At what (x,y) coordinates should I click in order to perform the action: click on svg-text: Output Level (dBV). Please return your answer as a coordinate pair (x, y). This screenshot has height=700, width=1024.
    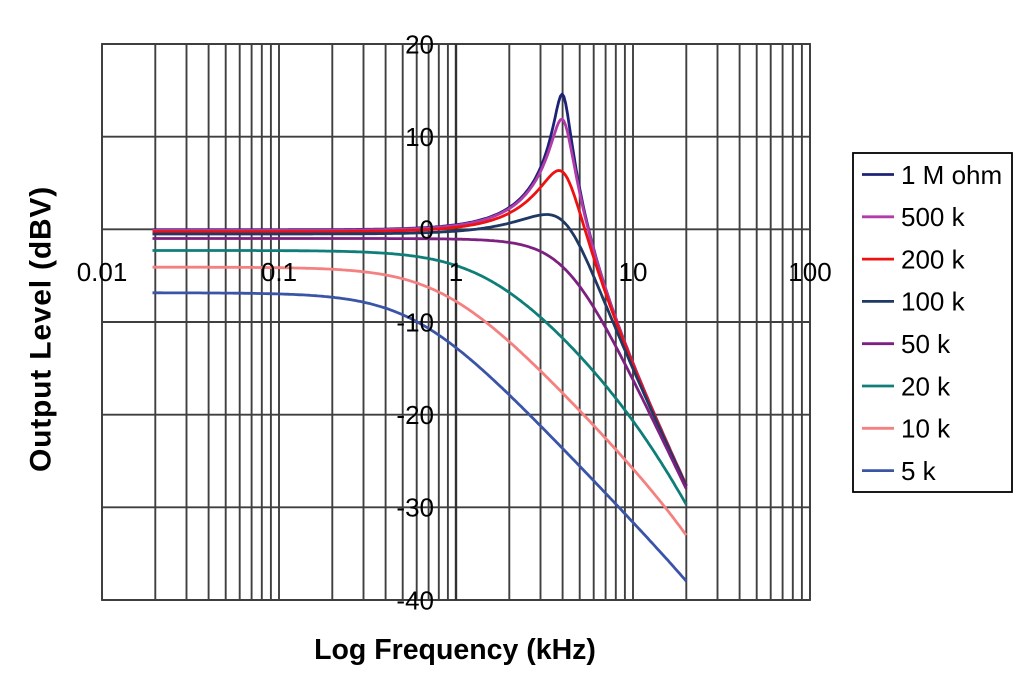
    Looking at the image, I should click on (41, 329).